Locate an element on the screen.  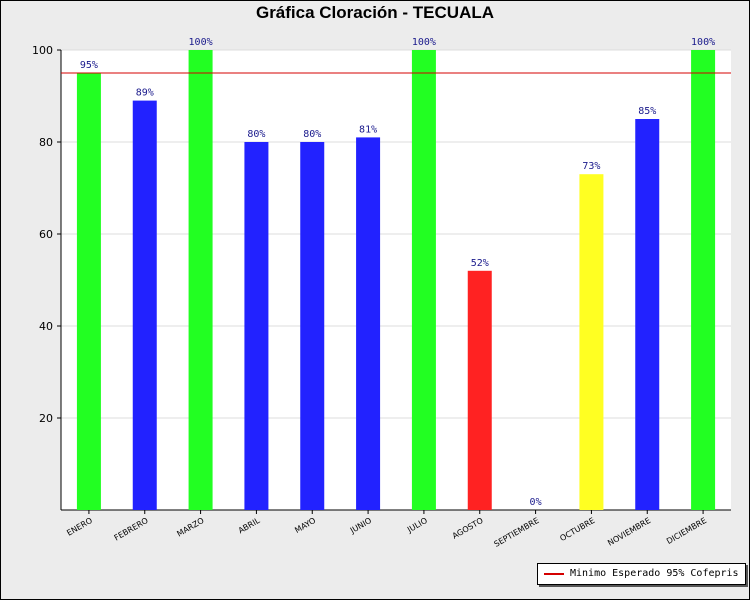
data-label-julio: 100% is located at coordinates (424, 42).